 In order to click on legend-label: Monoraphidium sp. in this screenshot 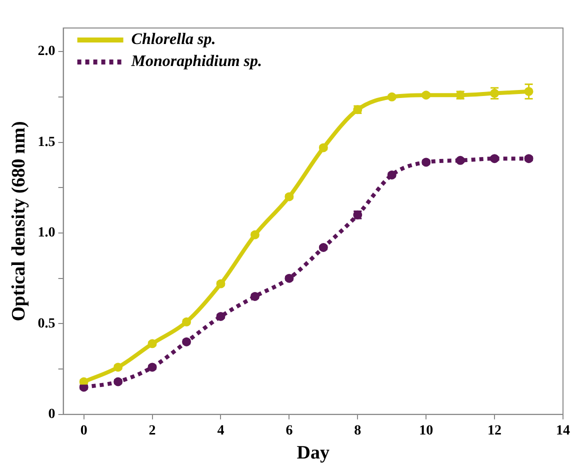, I will do `click(196, 61)`.